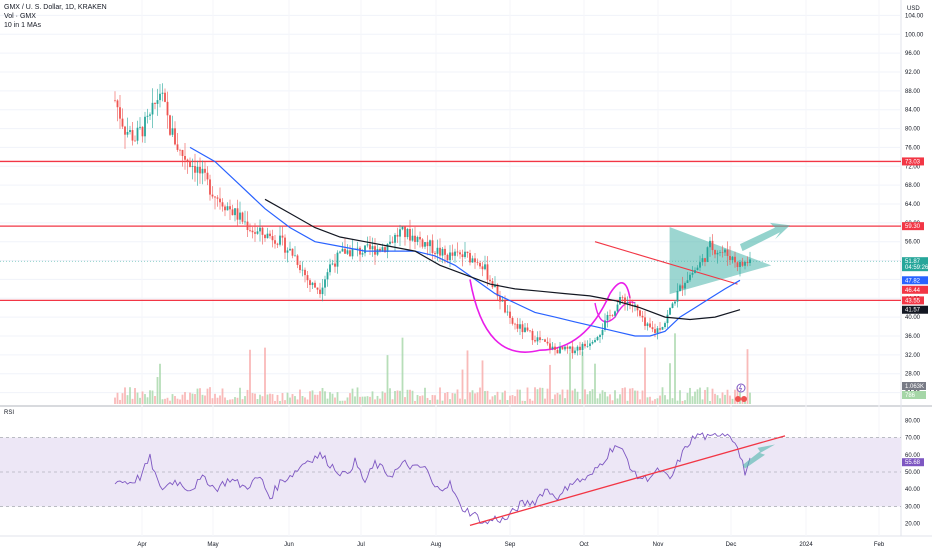  I want to click on currency-label: USD, so click(913, 9).